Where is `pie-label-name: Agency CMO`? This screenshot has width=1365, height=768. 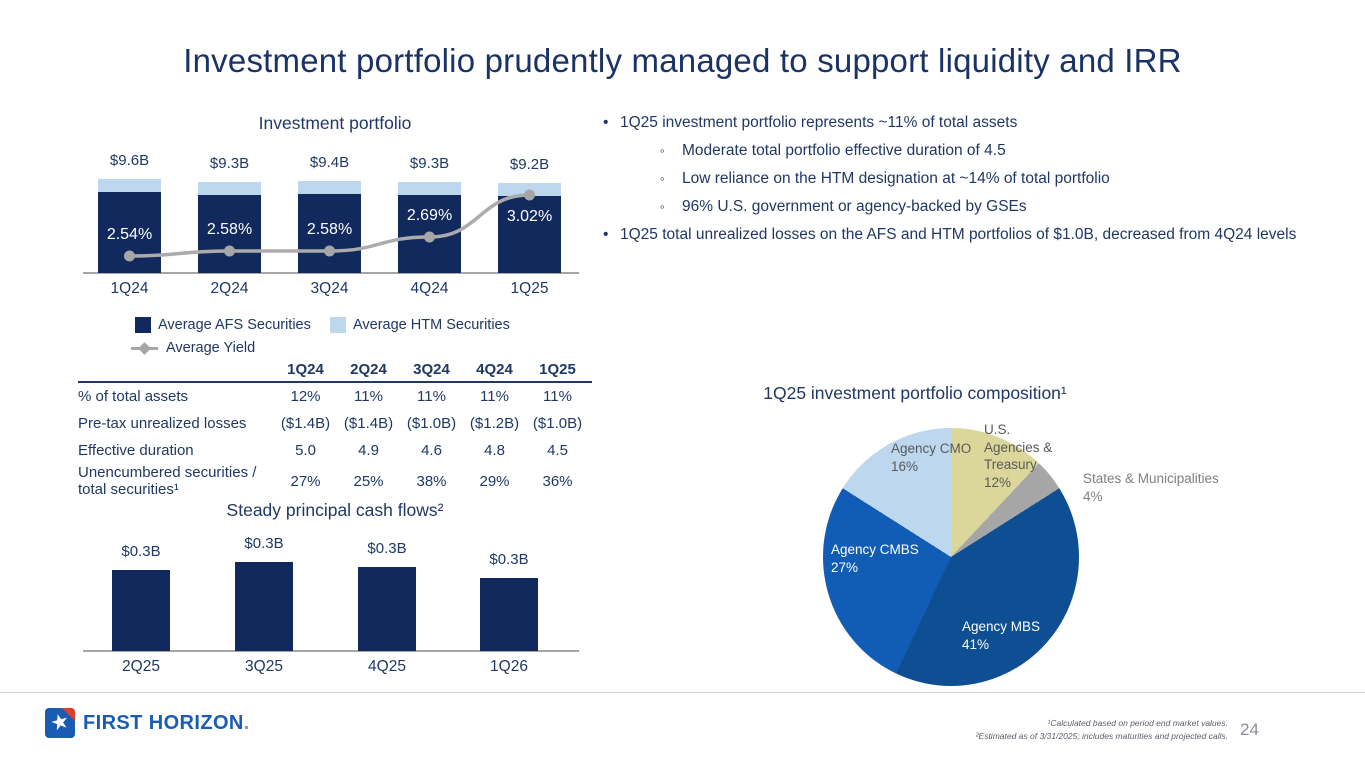 pie-label-name: Agency CMO is located at coordinates (931, 448).